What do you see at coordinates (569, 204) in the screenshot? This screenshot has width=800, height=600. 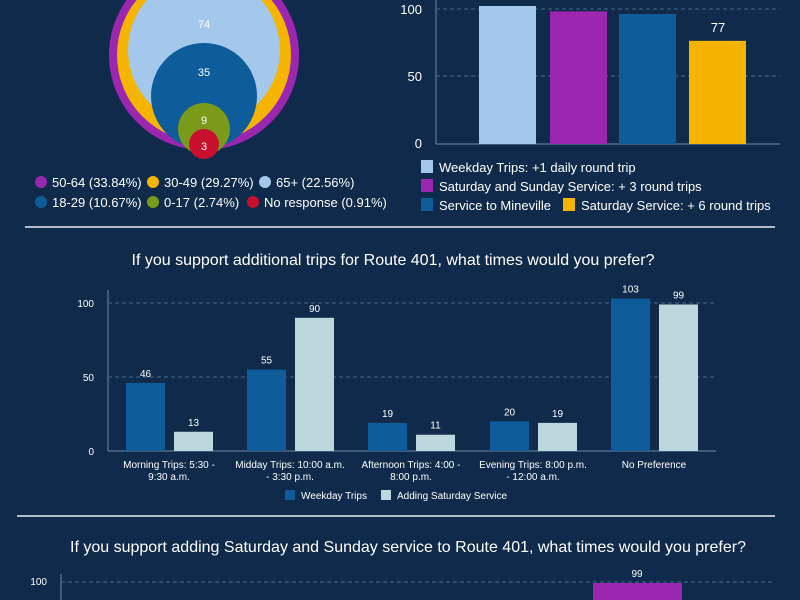 I see `legend-swatch-saturday` at bounding box center [569, 204].